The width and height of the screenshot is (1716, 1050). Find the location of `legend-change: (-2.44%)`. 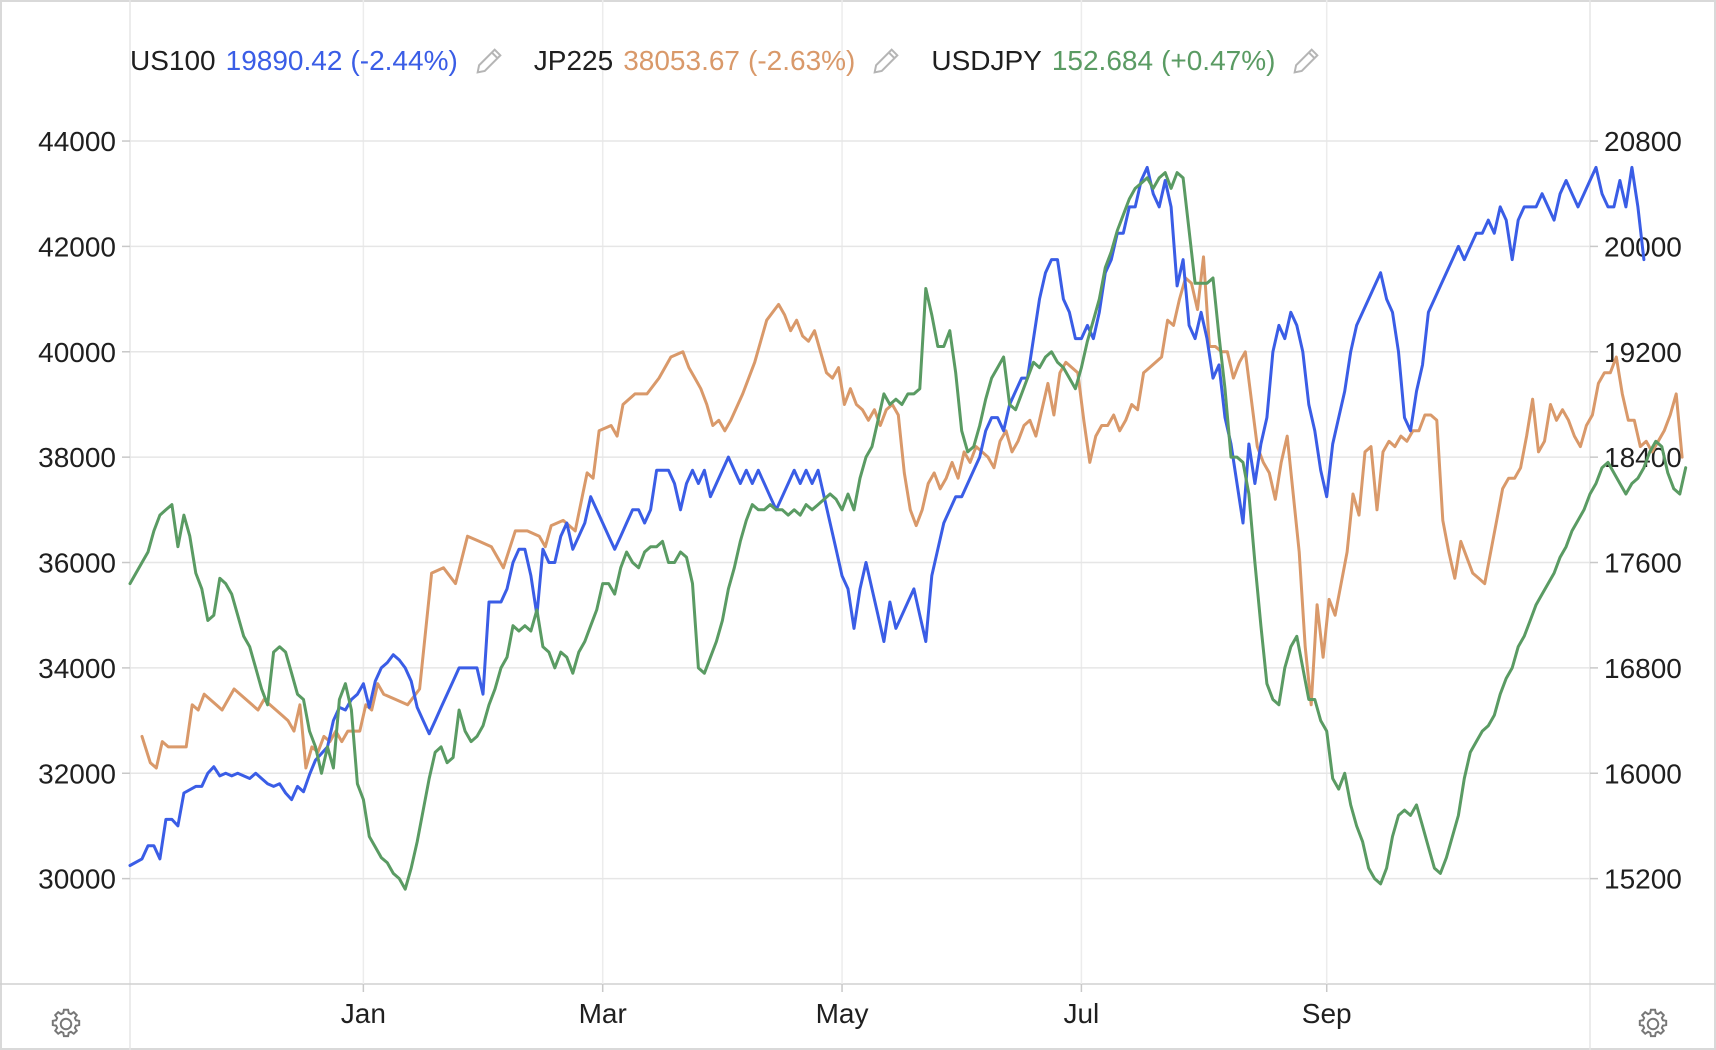

legend-change: (-2.44%) is located at coordinates (404, 60).